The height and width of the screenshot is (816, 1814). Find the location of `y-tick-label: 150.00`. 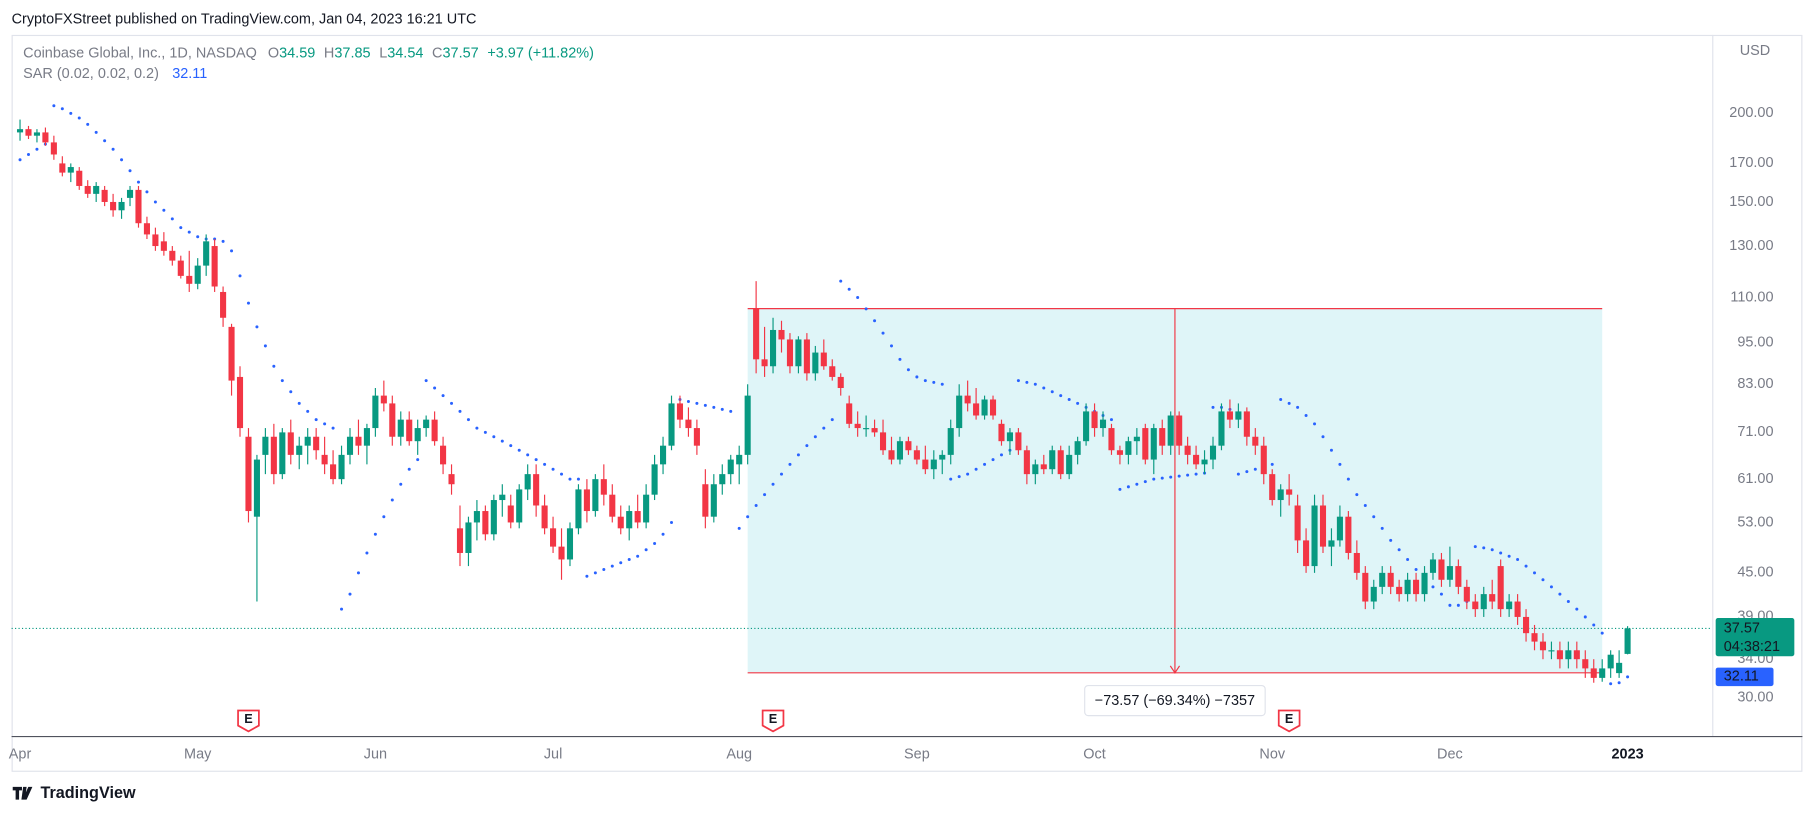

y-tick-label: 150.00 is located at coordinates (1751, 202).